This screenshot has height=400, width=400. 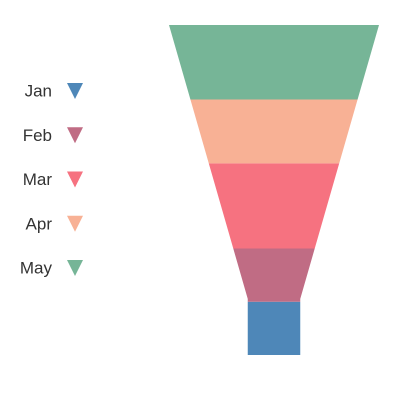 I want to click on funnel-segment-apr, so click(x=274, y=131).